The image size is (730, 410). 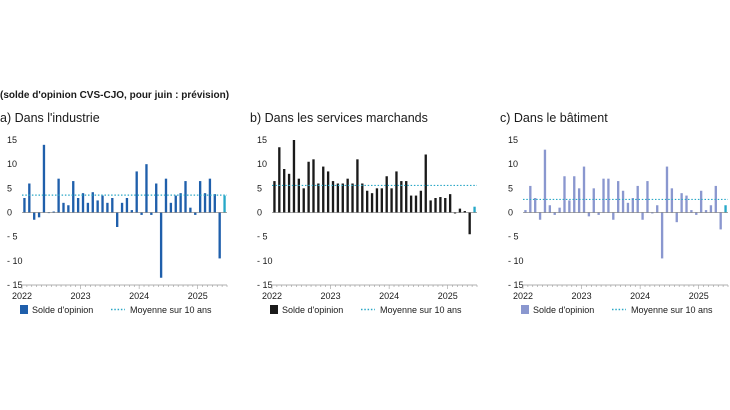 I want to click on y-tick-label-industrie: 15, so click(x=12, y=140).